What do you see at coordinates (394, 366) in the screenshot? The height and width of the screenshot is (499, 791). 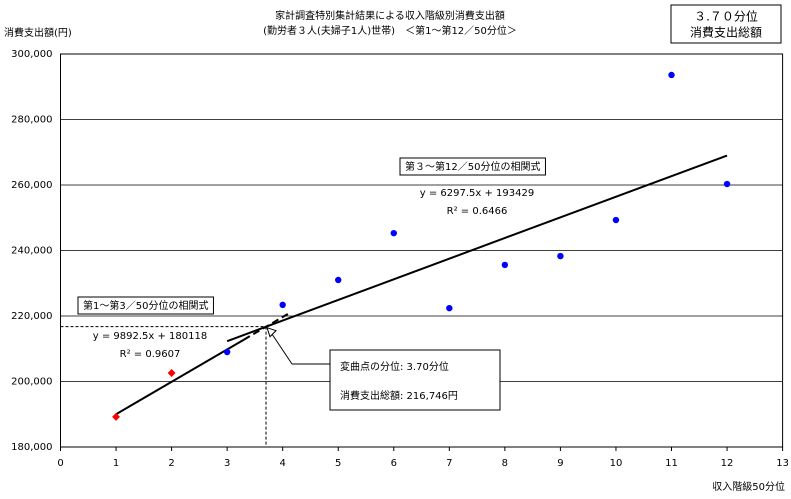 I see `callout-text: 変曲点の分位: 3.70分位` at bounding box center [394, 366].